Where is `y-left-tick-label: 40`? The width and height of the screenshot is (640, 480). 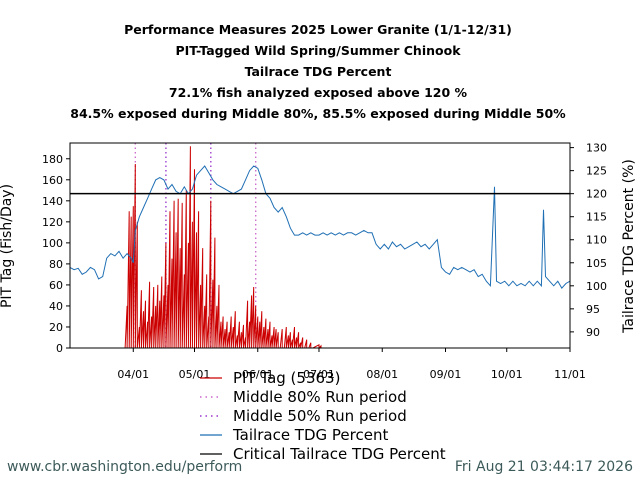 y-left-tick-label: 40 is located at coordinates (56, 306).